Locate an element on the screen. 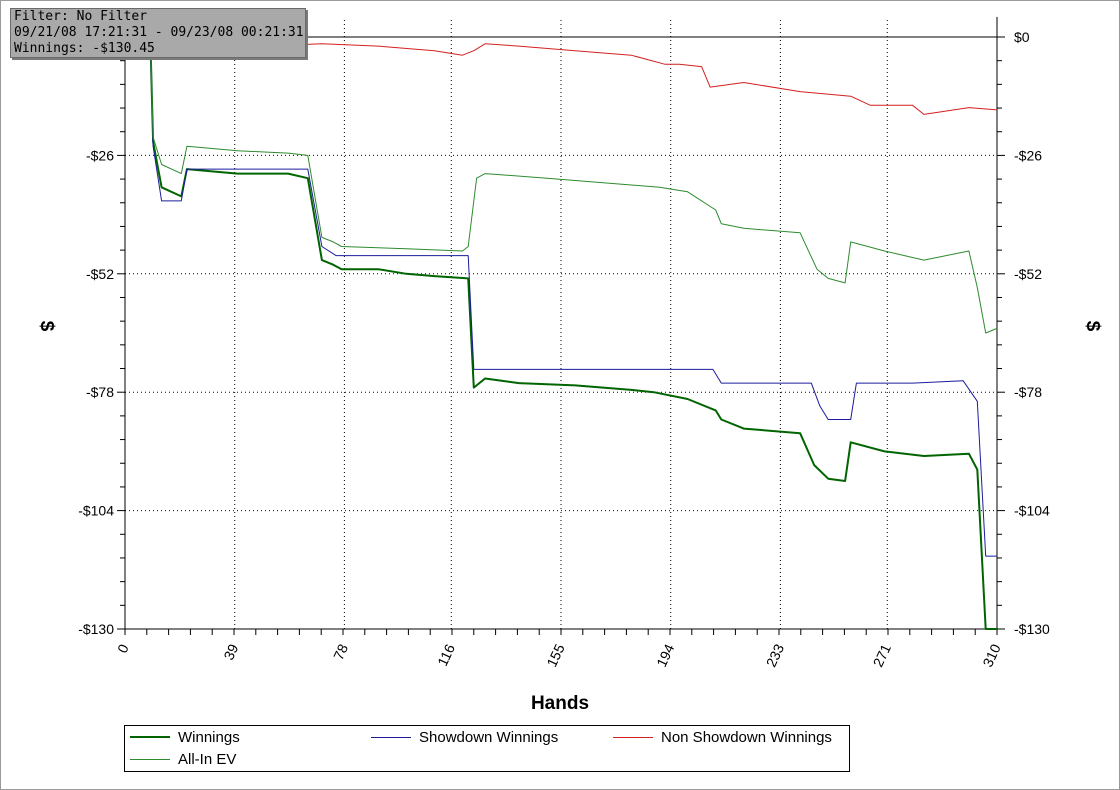  y-tick-label-right: -$130 is located at coordinates (1032, 629).